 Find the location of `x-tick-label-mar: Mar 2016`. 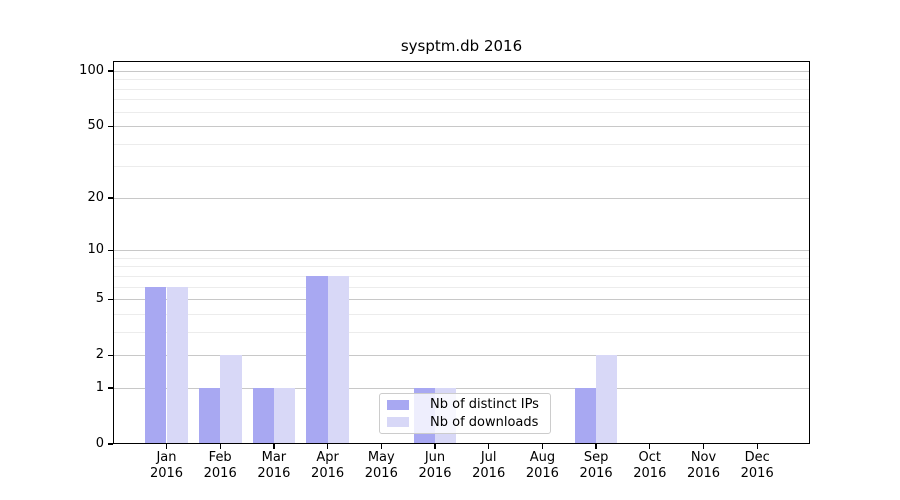

x-tick-label-mar: Mar 2016 is located at coordinates (274, 465).